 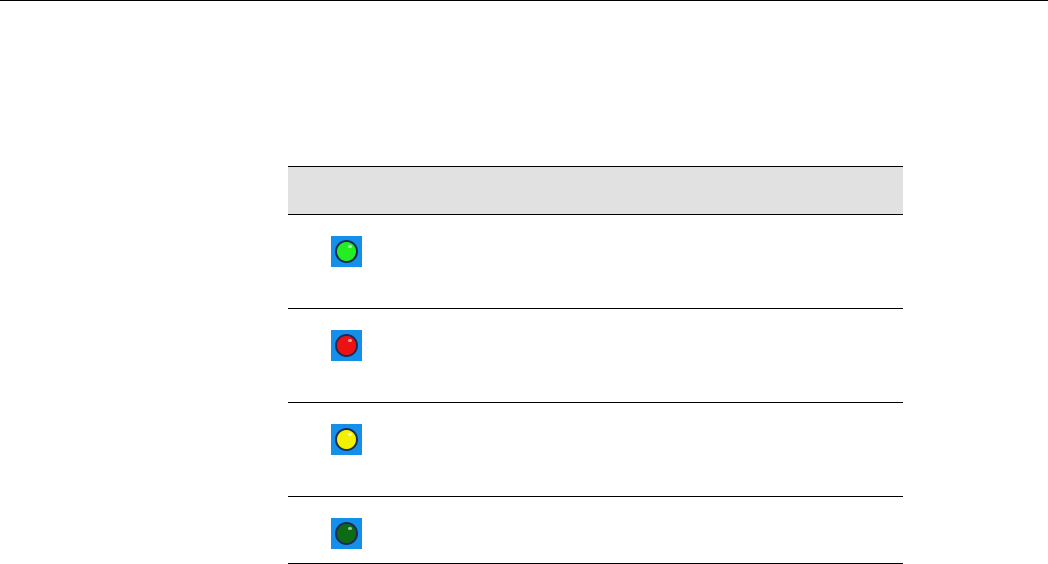 I want to click on table-header, so click(x=595, y=190).